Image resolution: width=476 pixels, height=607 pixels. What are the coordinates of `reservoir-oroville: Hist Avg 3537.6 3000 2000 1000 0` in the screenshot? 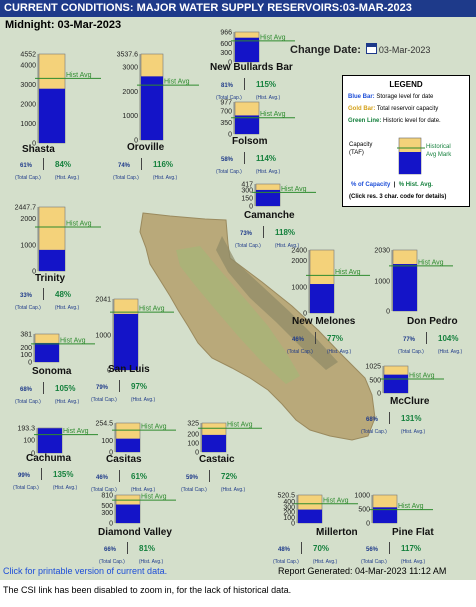 It's located at (158, 98).